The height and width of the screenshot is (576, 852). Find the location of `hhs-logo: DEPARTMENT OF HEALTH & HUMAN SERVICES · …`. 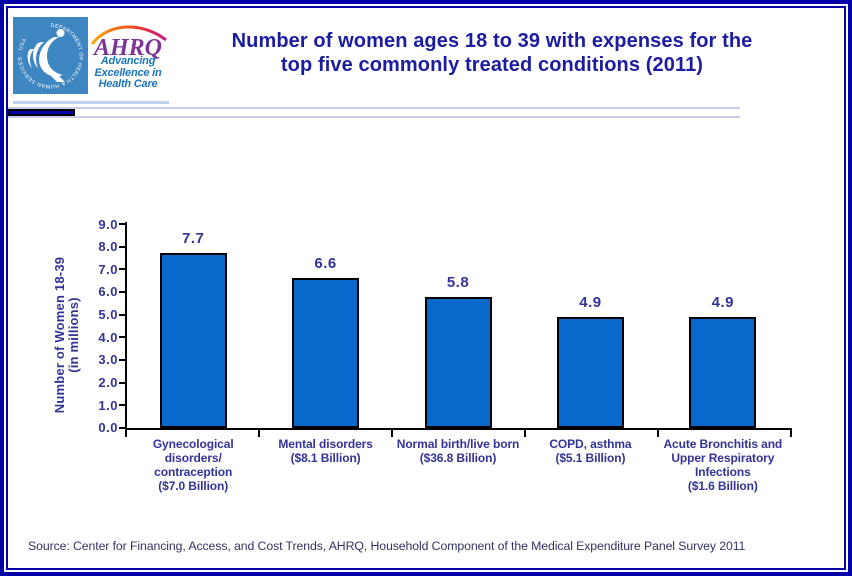

hhs-logo: DEPARTMENT OF HEALTH & HUMAN SERVICES · … is located at coordinates (50, 55).